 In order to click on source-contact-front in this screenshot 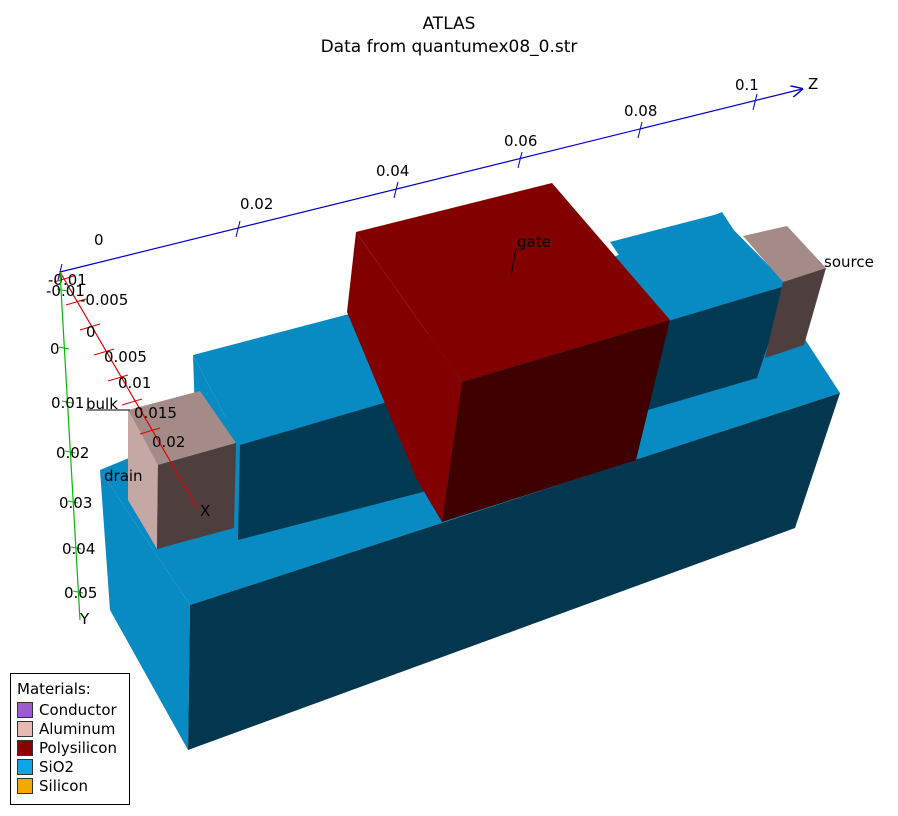, I will do `click(795, 313)`.